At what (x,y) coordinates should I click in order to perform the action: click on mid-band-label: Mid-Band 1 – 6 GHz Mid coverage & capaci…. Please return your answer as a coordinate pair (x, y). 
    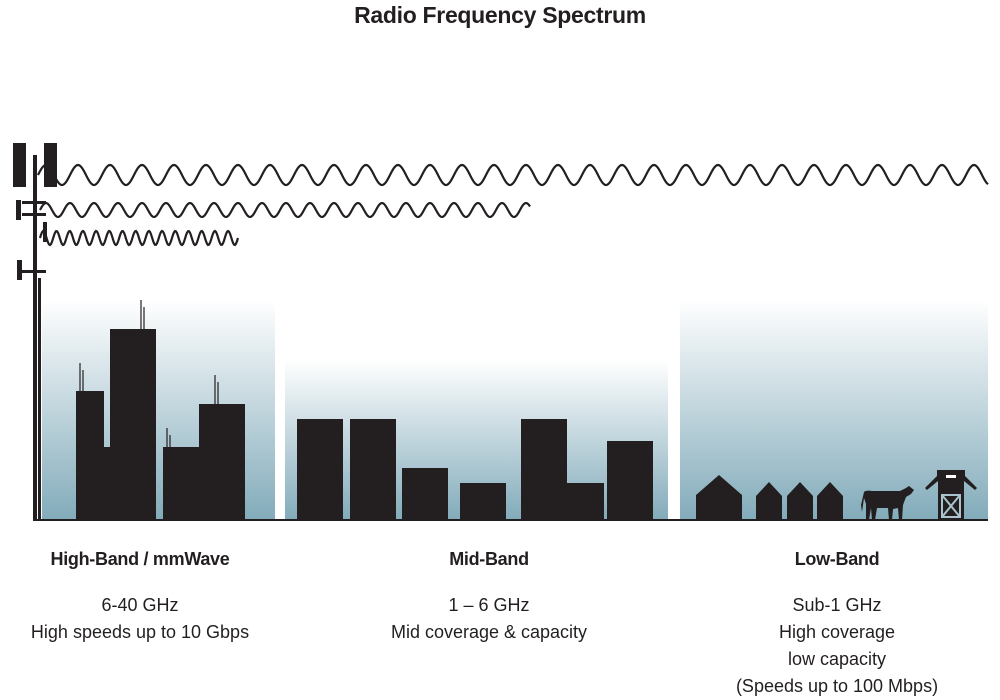
    Looking at the image, I should click on (489, 597).